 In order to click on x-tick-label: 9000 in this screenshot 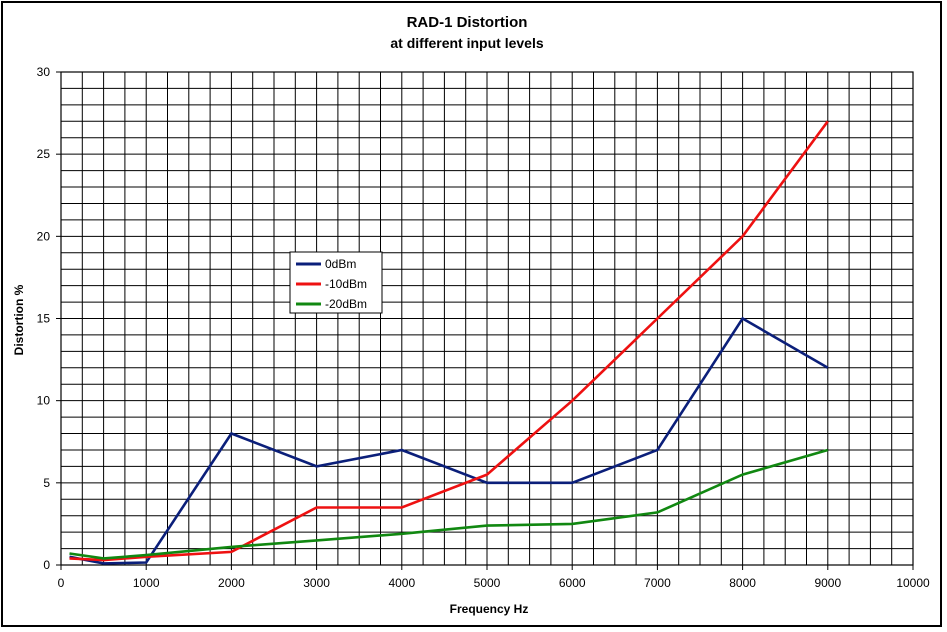, I will do `click(827, 583)`.